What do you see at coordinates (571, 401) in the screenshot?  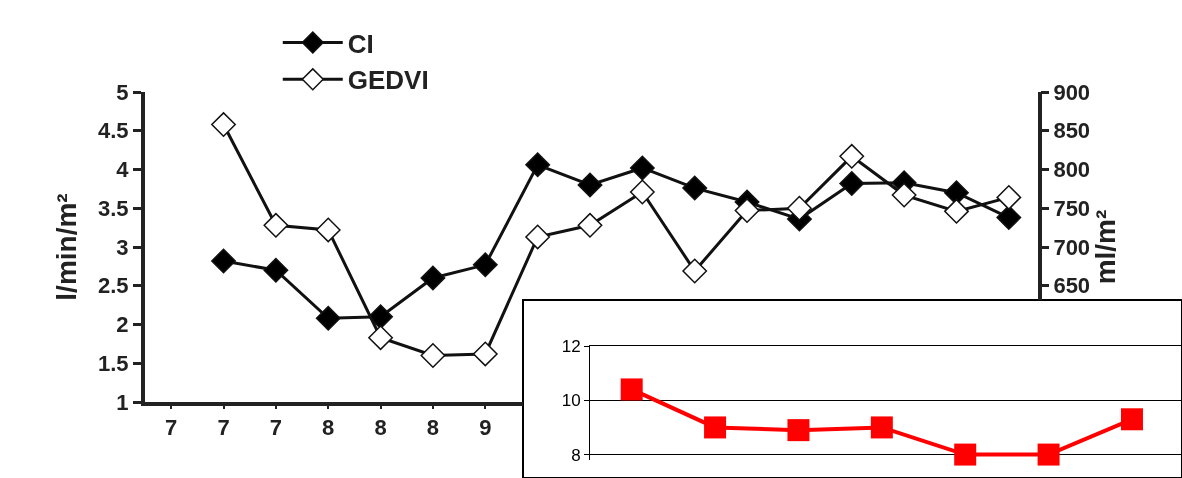 I see `y-tick-label: 10` at bounding box center [571, 401].